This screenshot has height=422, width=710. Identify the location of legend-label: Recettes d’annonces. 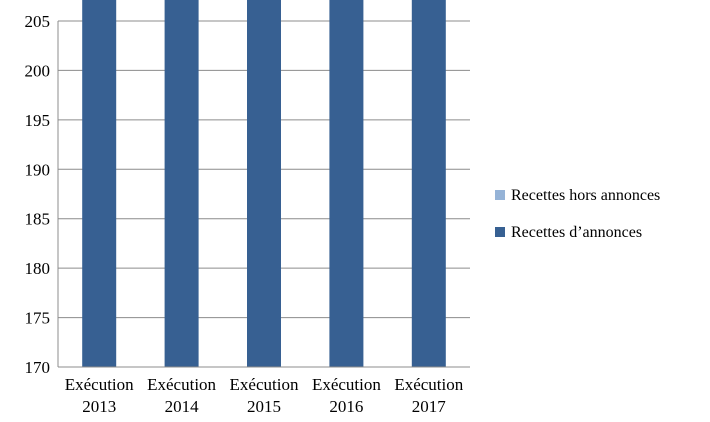
(576, 232).